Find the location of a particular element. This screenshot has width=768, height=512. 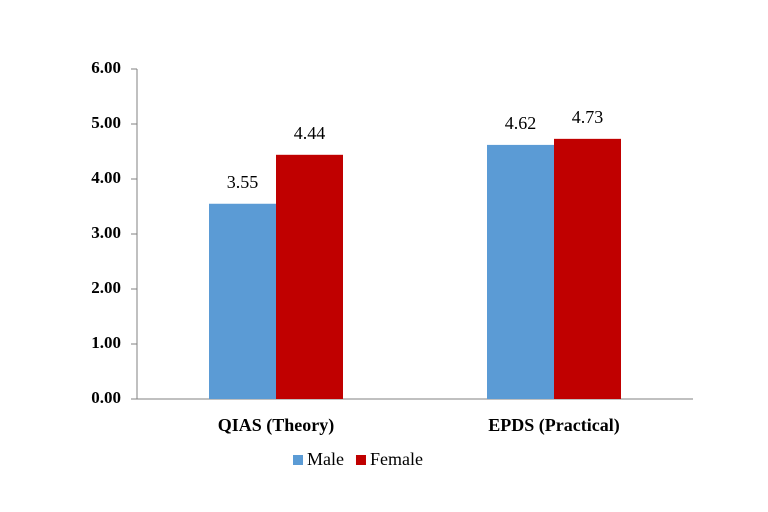

legend-label: Male is located at coordinates (325, 459).